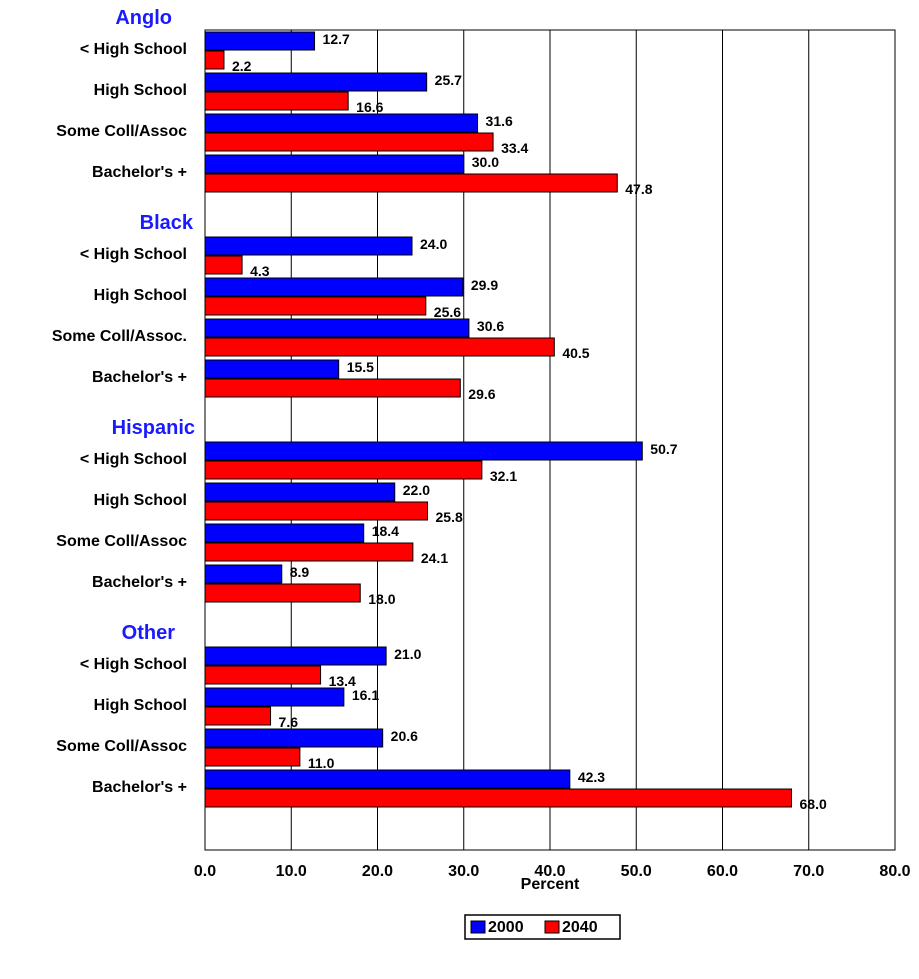 This screenshot has height=979, width=919. What do you see at coordinates (550, 884) in the screenshot?
I see `x-axis-label: Percent` at bounding box center [550, 884].